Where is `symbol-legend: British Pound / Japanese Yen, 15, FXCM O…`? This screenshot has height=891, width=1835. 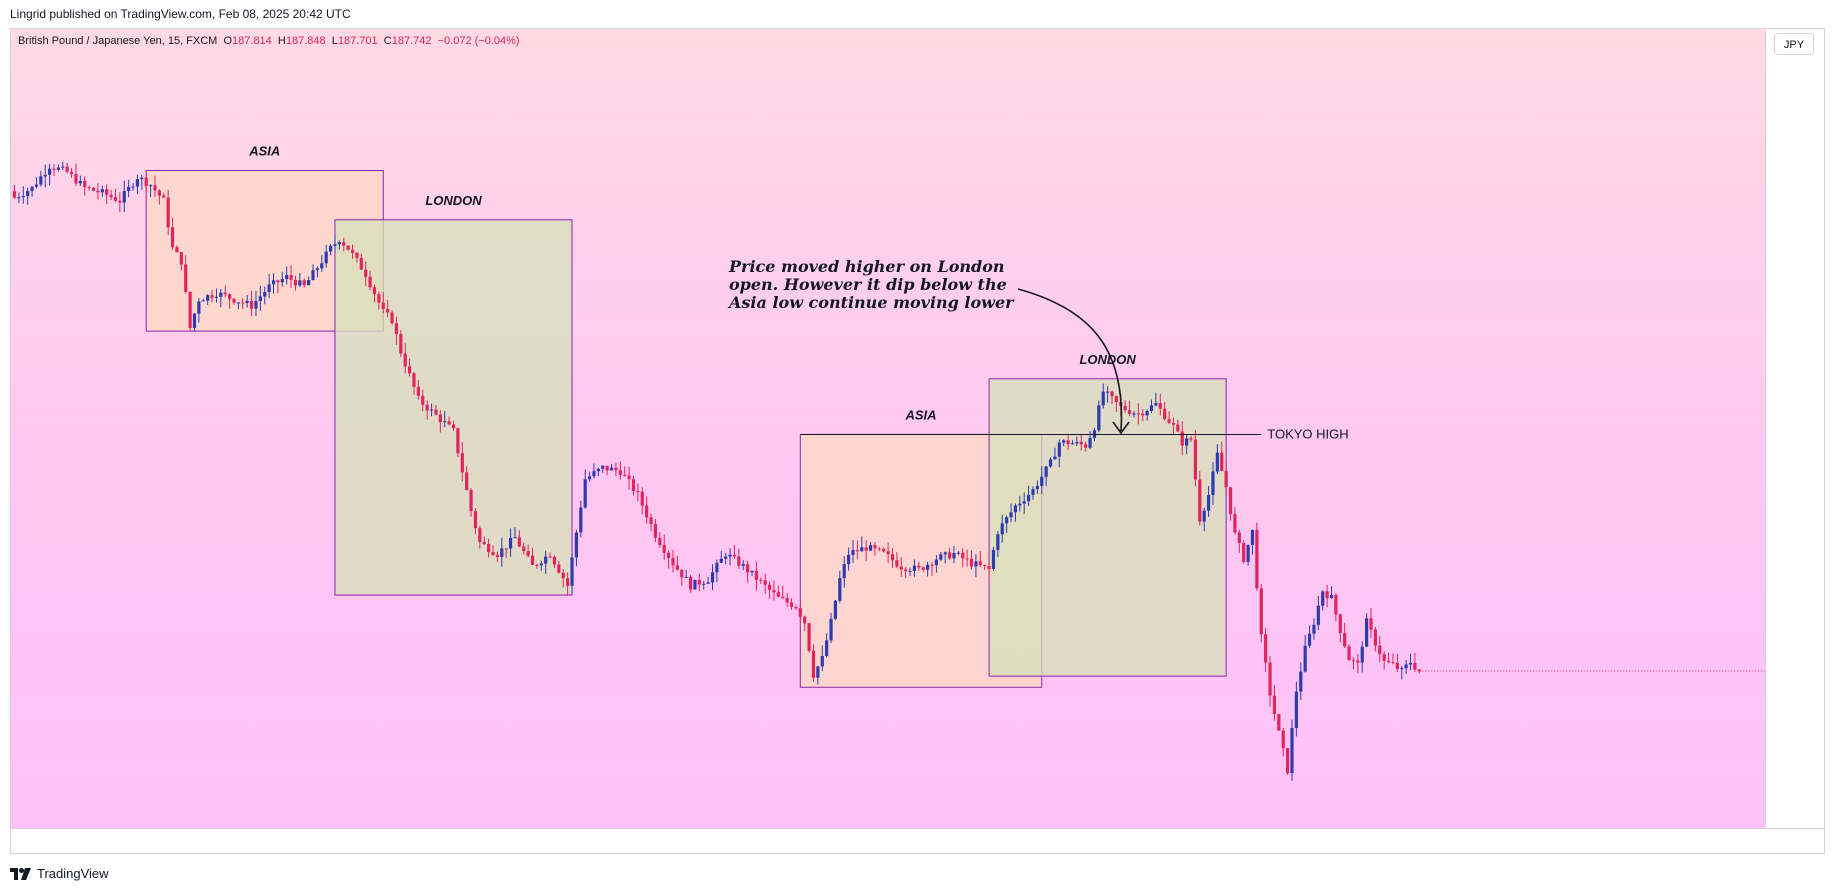
symbol-legend: British Pound / Japanese Yen, 15, FXCM O… is located at coordinates (269, 41).